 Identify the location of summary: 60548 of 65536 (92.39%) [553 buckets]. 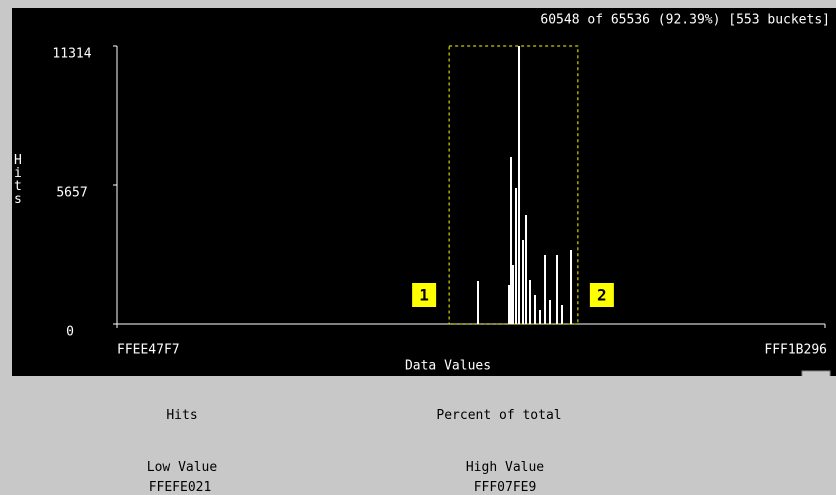
(685, 20).